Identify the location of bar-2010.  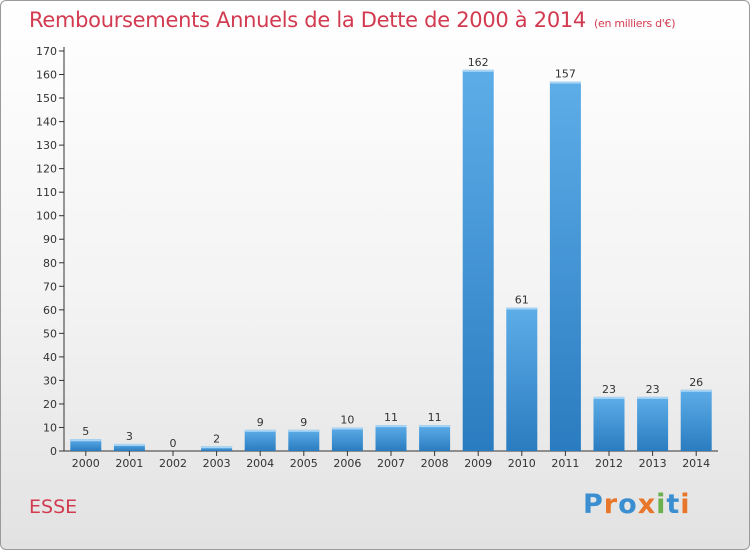
(522, 379).